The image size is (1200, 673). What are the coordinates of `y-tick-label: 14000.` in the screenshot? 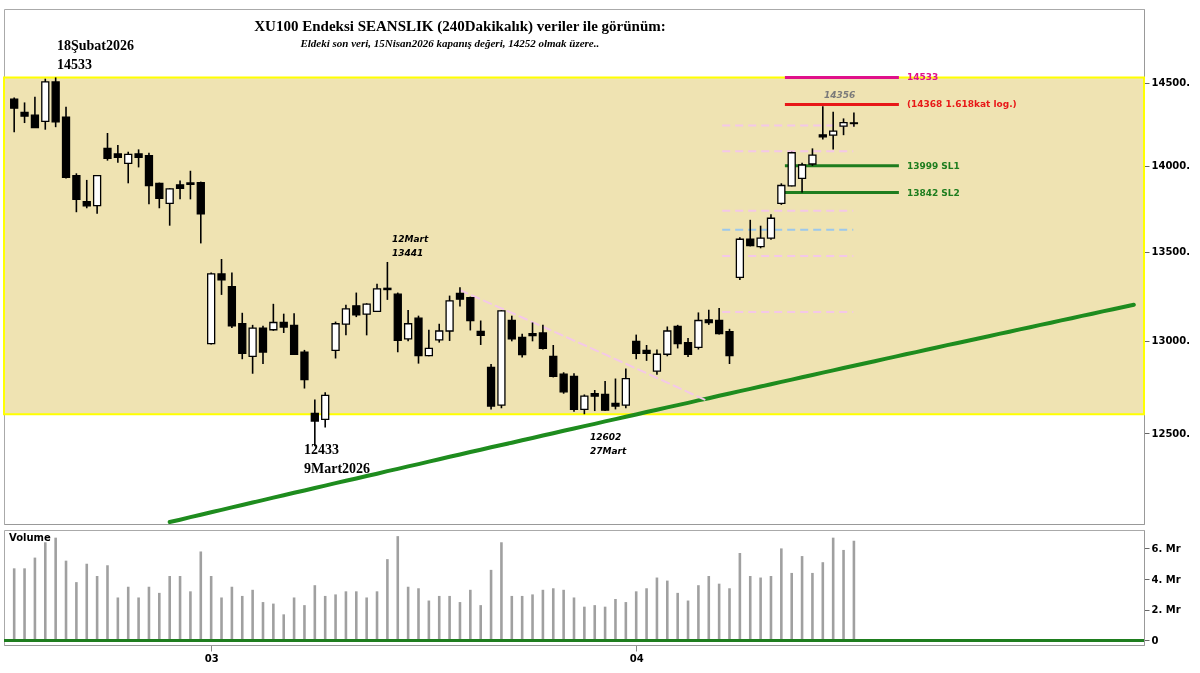 It's located at (1171, 166).